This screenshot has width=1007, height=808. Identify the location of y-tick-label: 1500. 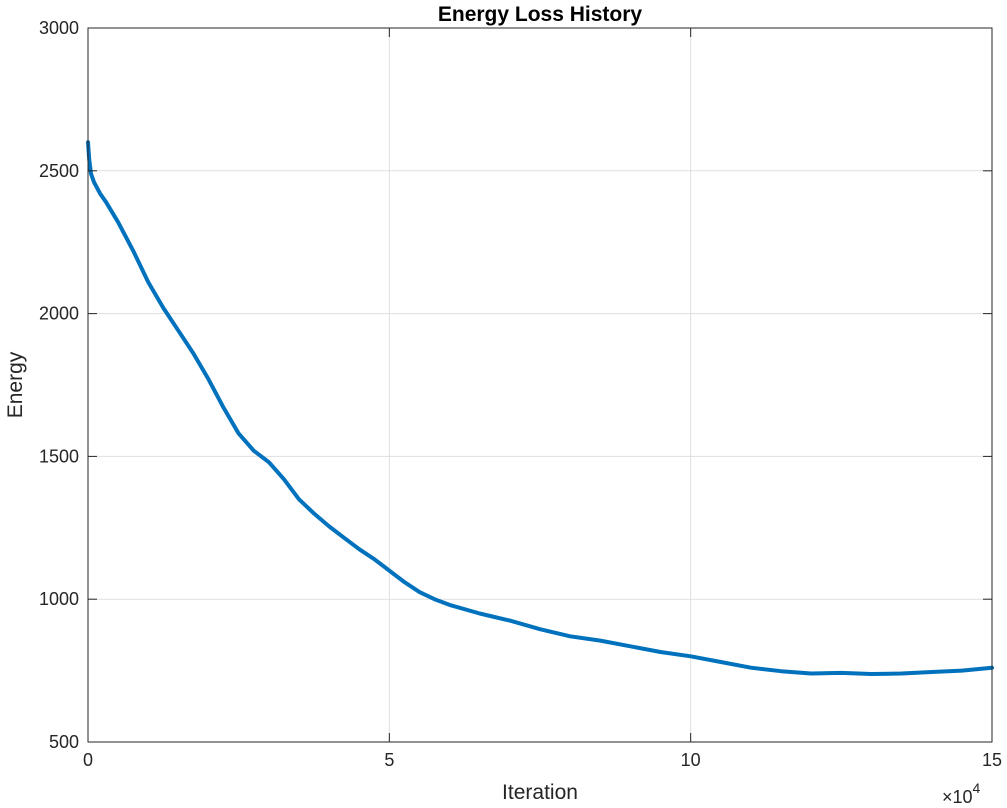
(59, 456).